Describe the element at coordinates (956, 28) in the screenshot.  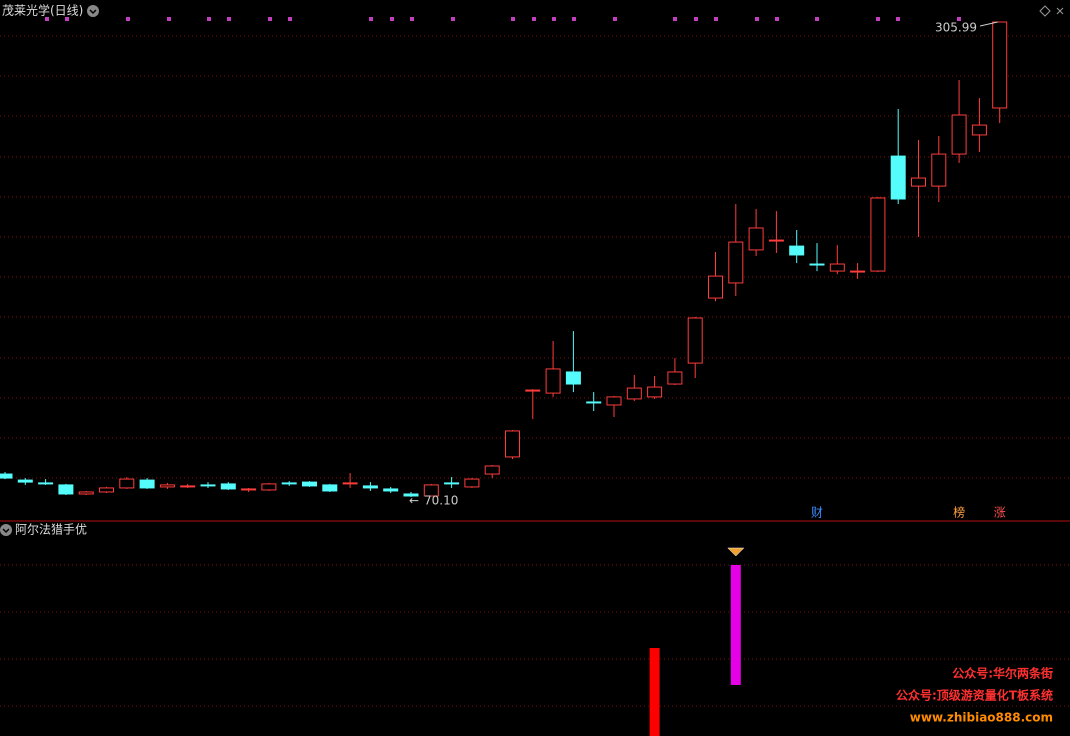
I see `max-label: 305.99` at that location.